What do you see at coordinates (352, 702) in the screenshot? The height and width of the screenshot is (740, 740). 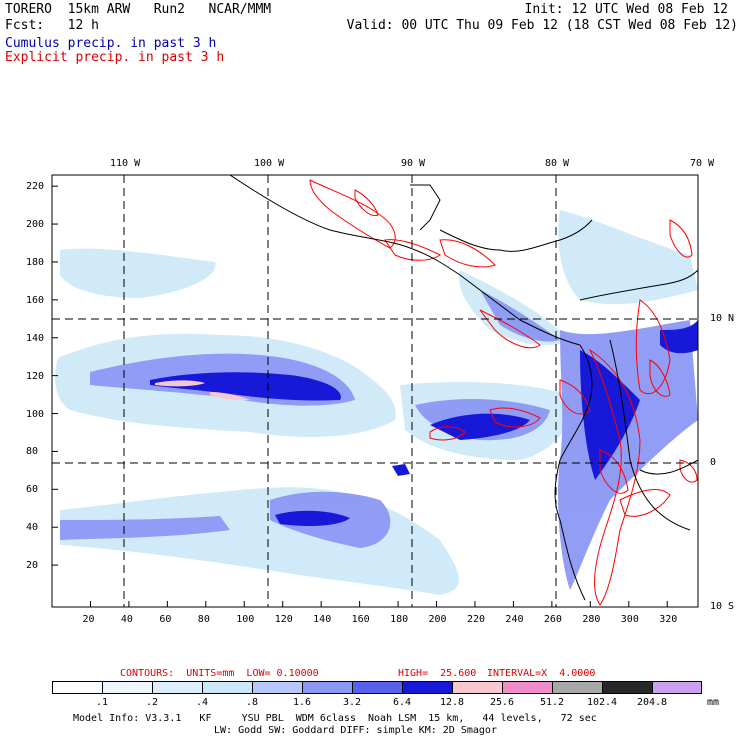 I see `colorbar-value: 3.2` at bounding box center [352, 702].